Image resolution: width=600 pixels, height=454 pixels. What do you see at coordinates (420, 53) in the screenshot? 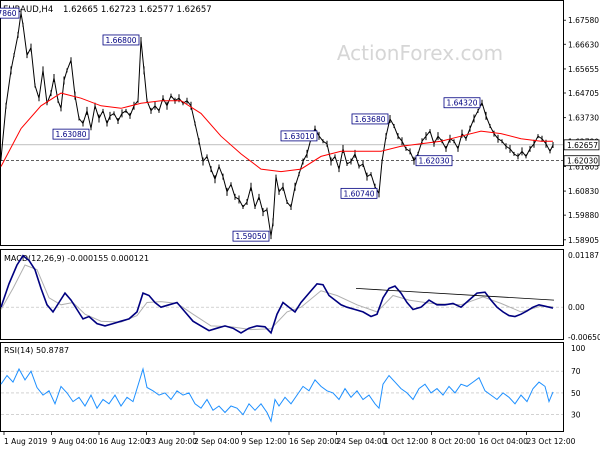
I see `watermark: ActionForex.com` at bounding box center [420, 53].